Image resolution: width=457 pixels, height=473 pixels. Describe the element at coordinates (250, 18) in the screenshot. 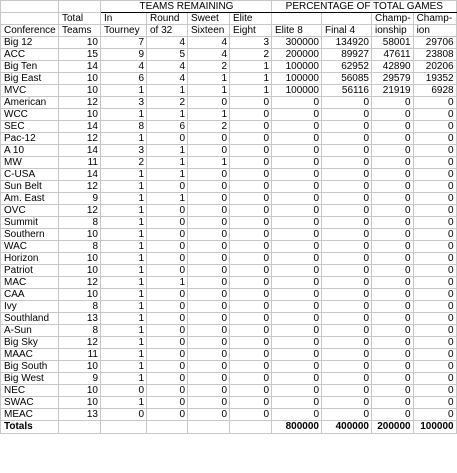

I see `column-header: Elite` at that location.